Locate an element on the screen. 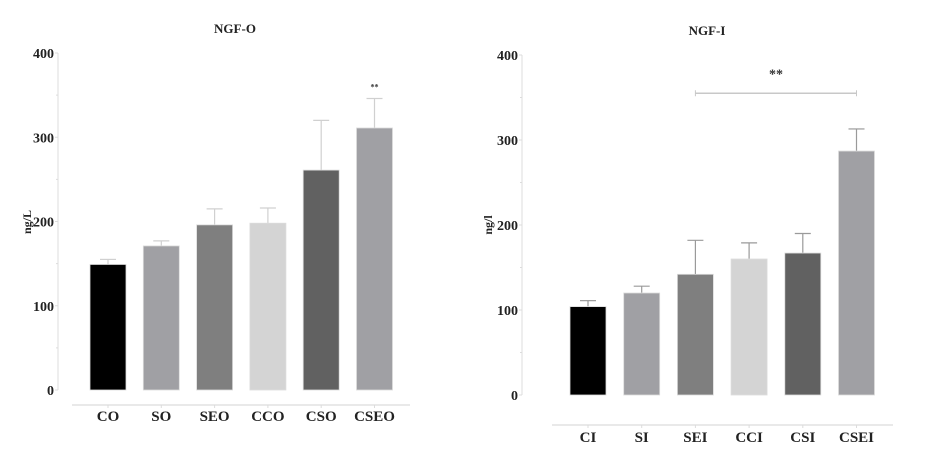  x-tick-label: CI is located at coordinates (588, 438).